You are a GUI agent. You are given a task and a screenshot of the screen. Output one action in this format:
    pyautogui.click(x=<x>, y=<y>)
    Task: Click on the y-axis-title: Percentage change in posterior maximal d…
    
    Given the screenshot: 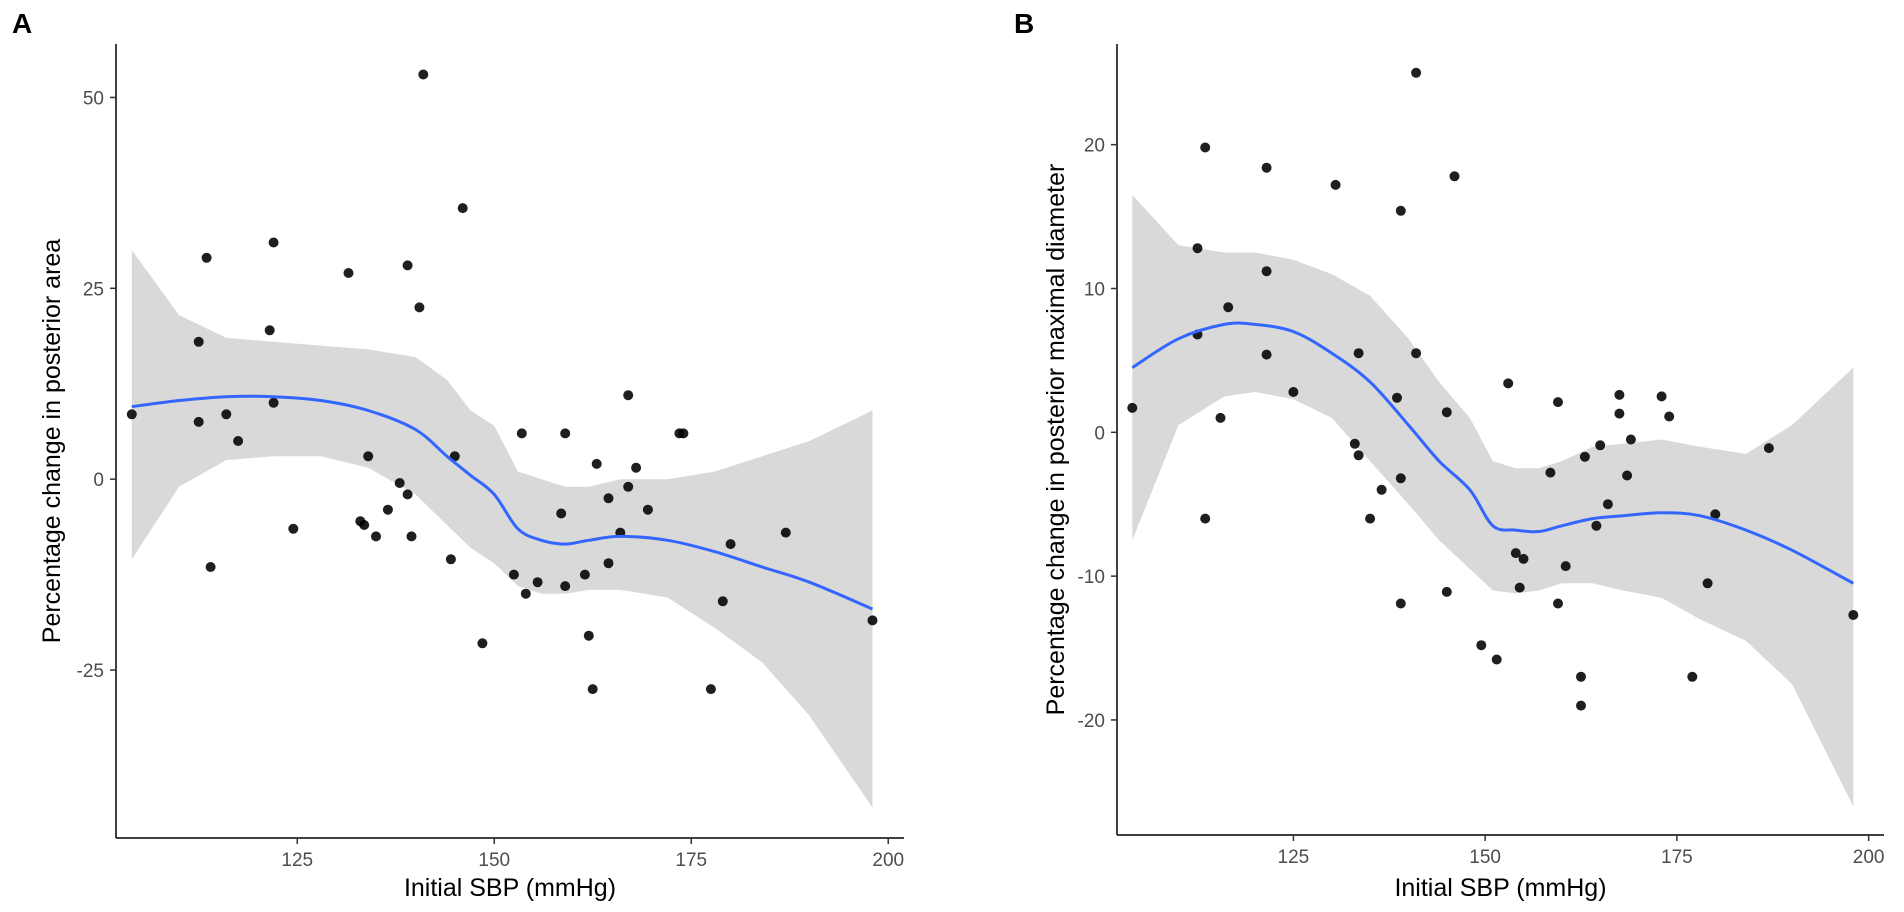 What is the action you would take?
    pyautogui.click(x=1056, y=440)
    